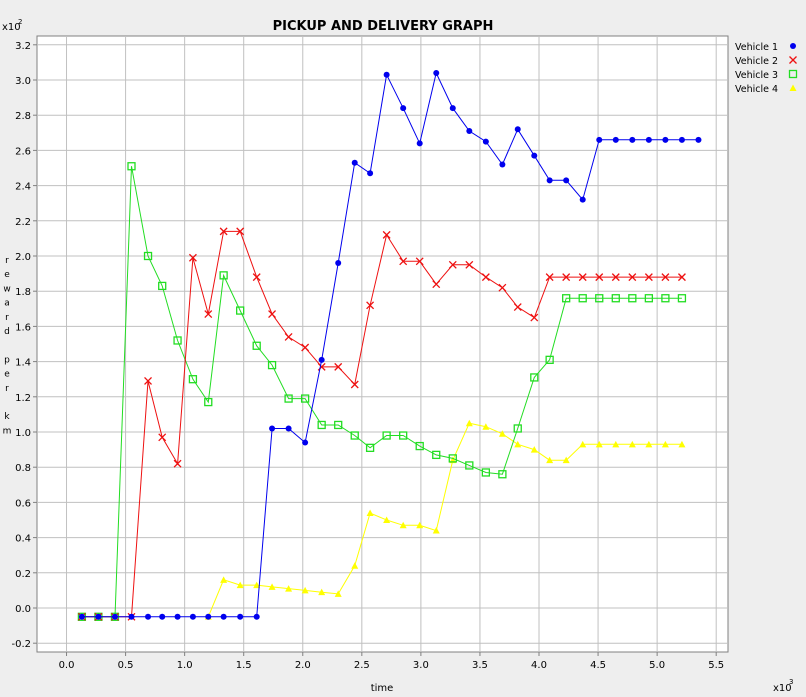 Image resolution: width=806 pixels, height=697 pixels. What do you see at coordinates (303, 665) in the screenshot?
I see `x-tick-label: 2.0` at bounding box center [303, 665].